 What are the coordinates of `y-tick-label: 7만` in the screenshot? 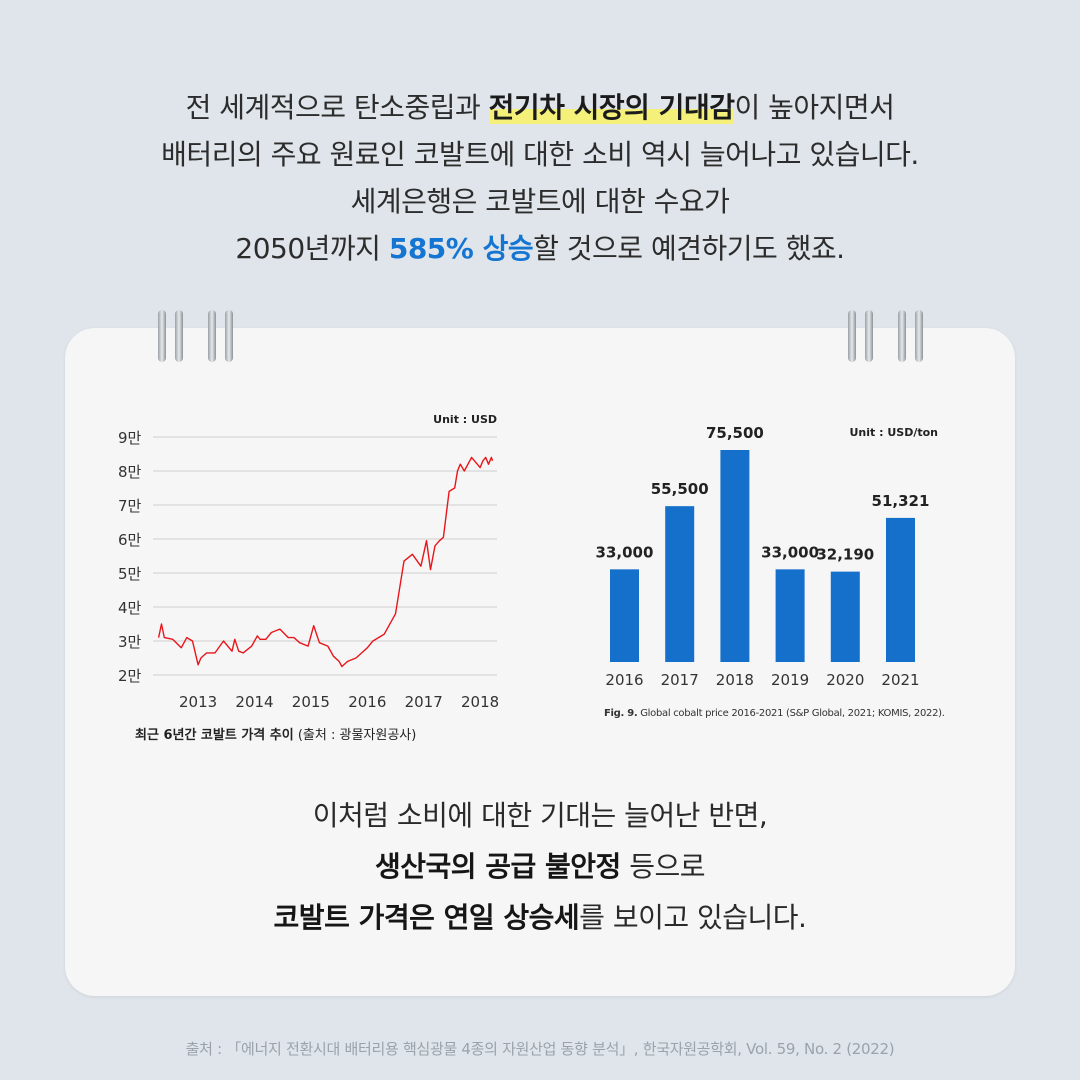 It's located at (130, 506).